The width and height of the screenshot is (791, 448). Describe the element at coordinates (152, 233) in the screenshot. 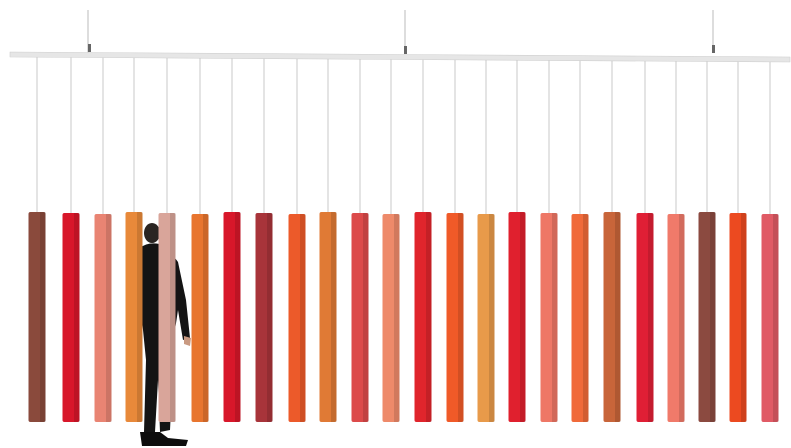

I see `person-head` at that location.